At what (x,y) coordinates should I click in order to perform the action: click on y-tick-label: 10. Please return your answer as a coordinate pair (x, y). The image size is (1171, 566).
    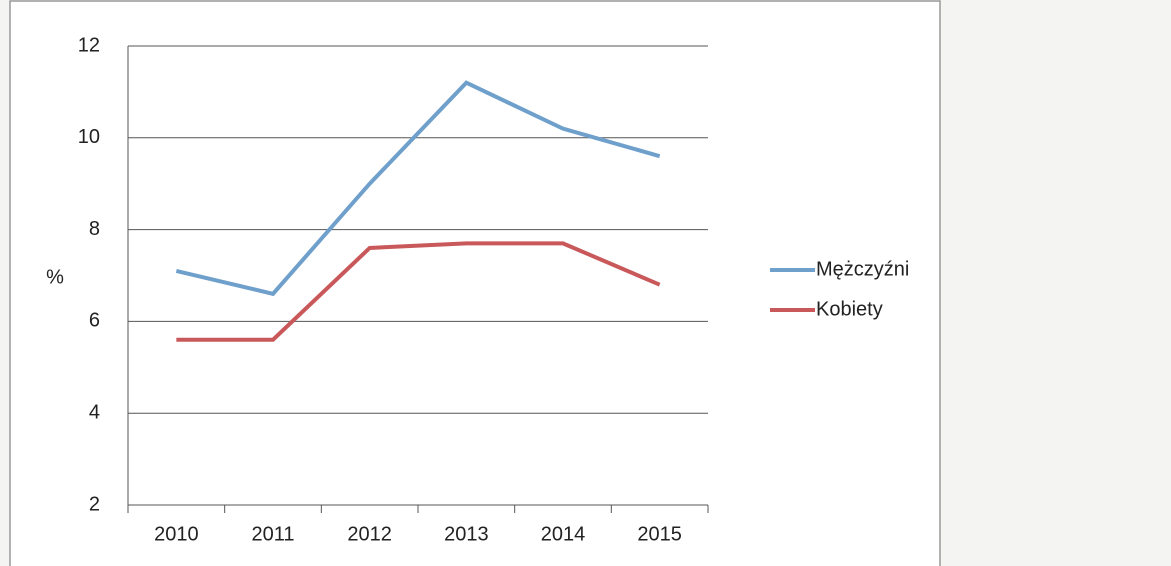
    Looking at the image, I should click on (89, 137).